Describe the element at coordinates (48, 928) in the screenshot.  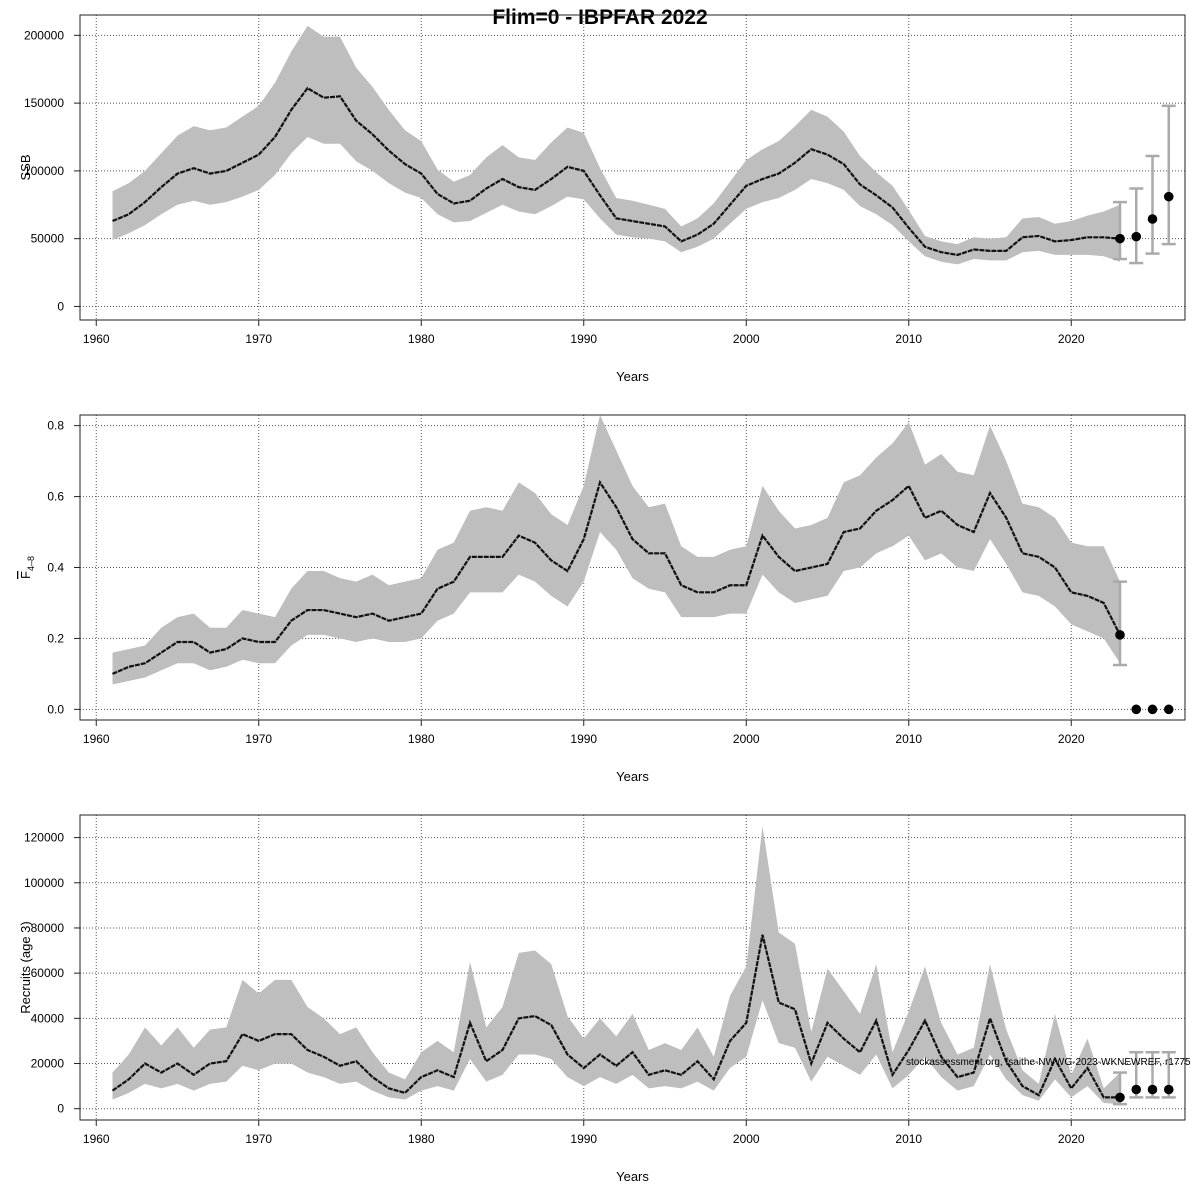
I see `y-tick-label: 80000` at that location.